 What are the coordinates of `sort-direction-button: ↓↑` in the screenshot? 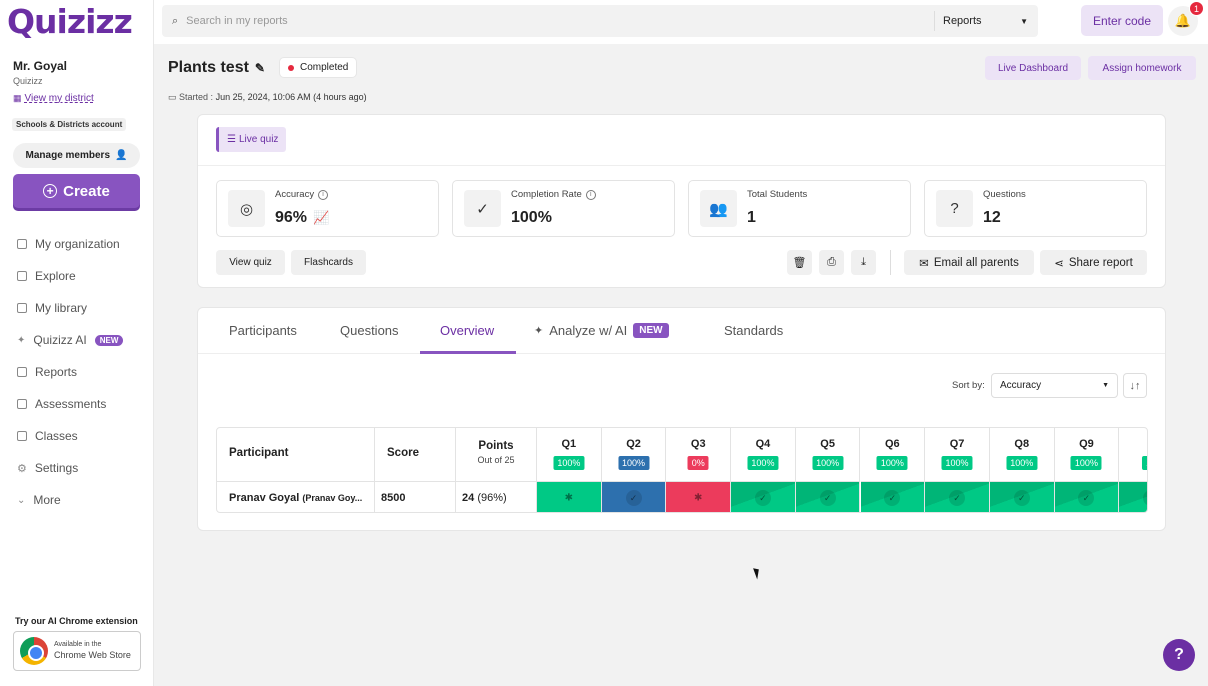 It's located at (1135, 385).